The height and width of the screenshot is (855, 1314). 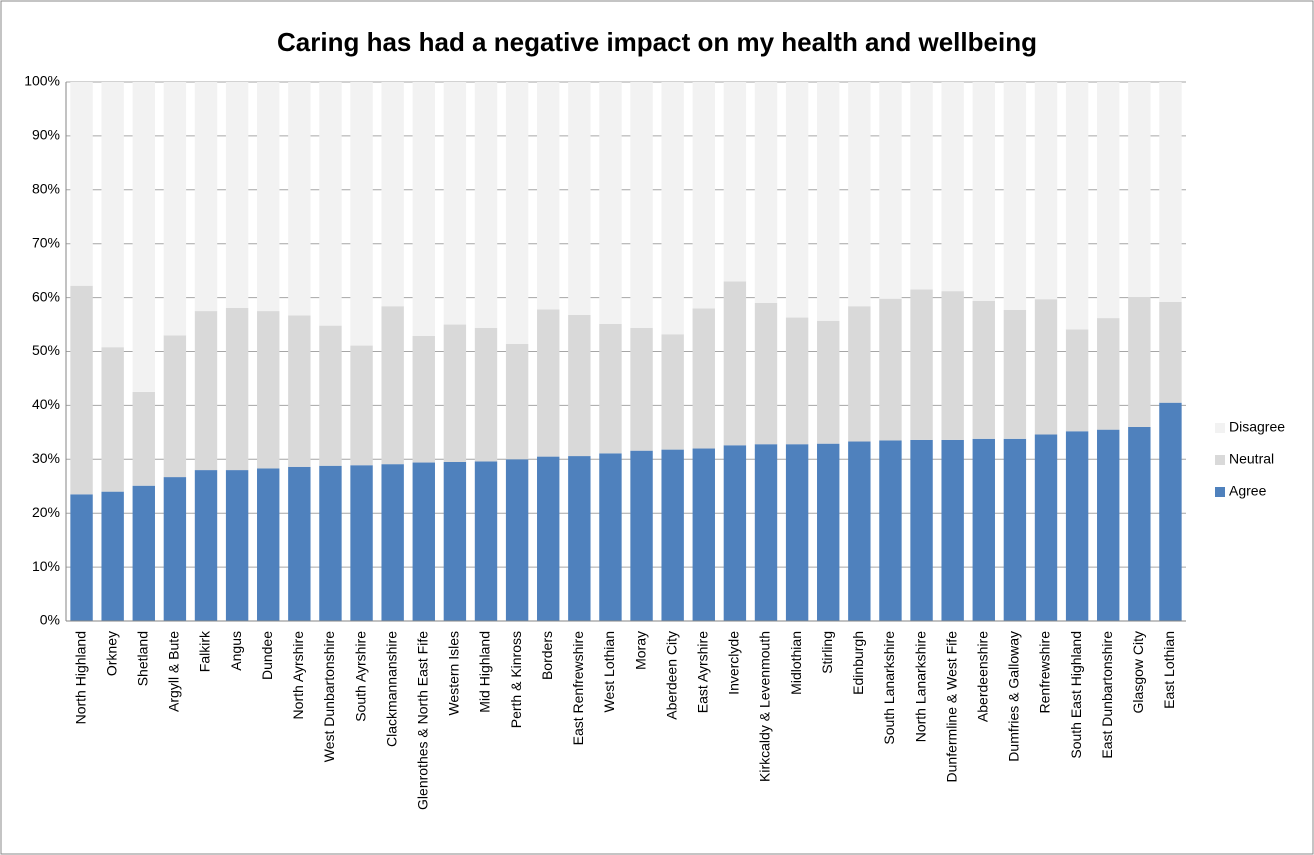 What do you see at coordinates (1014, 696) in the screenshot?
I see `x-tick-label: Dumfries & Galloway` at bounding box center [1014, 696].